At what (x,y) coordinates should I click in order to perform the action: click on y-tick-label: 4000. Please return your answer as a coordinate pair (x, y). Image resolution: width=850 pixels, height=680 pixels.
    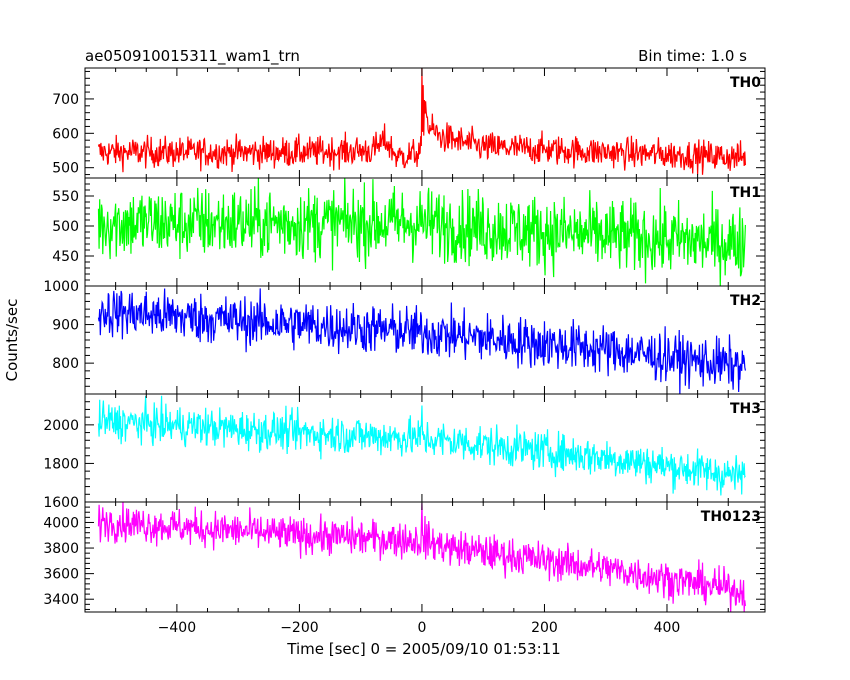
    Looking at the image, I should click on (61, 523).